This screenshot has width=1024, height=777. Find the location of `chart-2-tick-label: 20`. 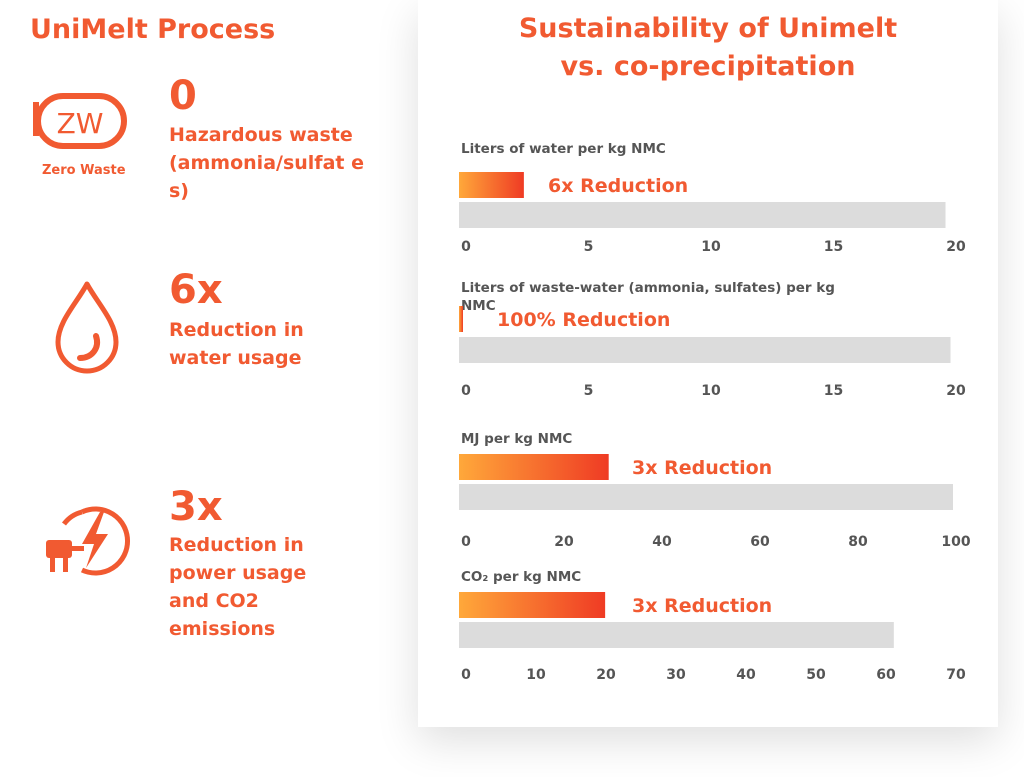

chart-2-tick-label: 20 is located at coordinates (956, 391).